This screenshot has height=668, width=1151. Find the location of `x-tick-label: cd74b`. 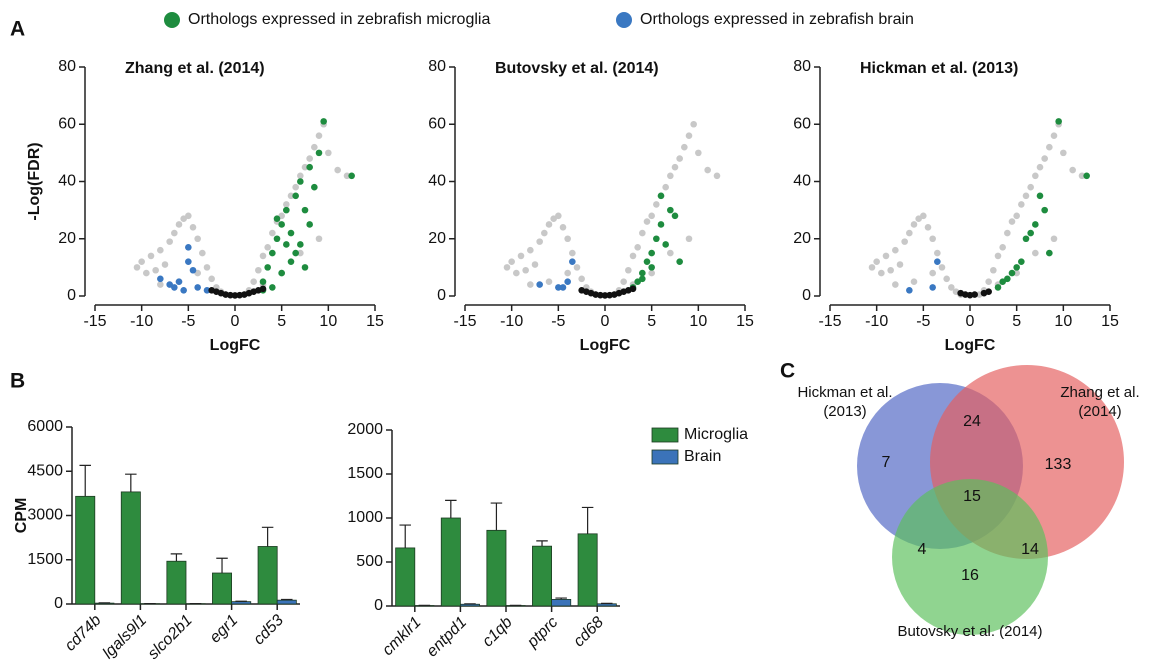

x-tick-label: cd74b is located at coordinates (83, 633).